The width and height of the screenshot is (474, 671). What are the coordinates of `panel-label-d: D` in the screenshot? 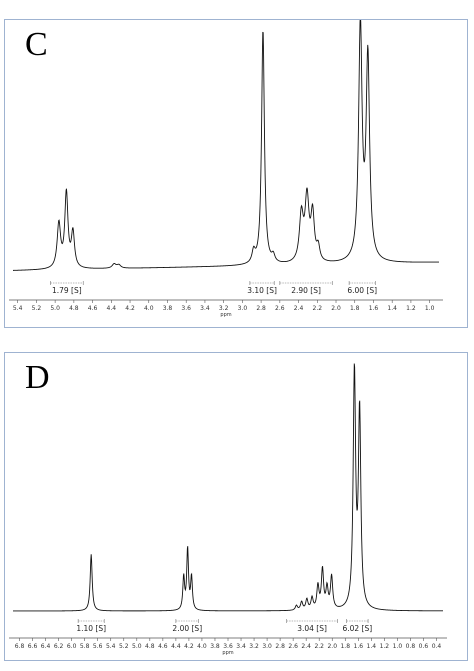 It's located at (37, 377).